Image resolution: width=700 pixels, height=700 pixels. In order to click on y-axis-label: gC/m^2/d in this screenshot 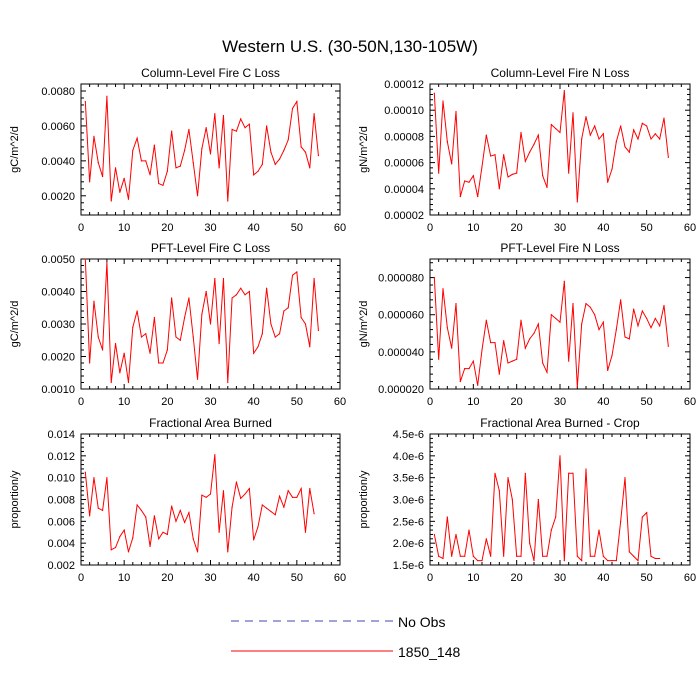, I will do `click(15, 149)`.